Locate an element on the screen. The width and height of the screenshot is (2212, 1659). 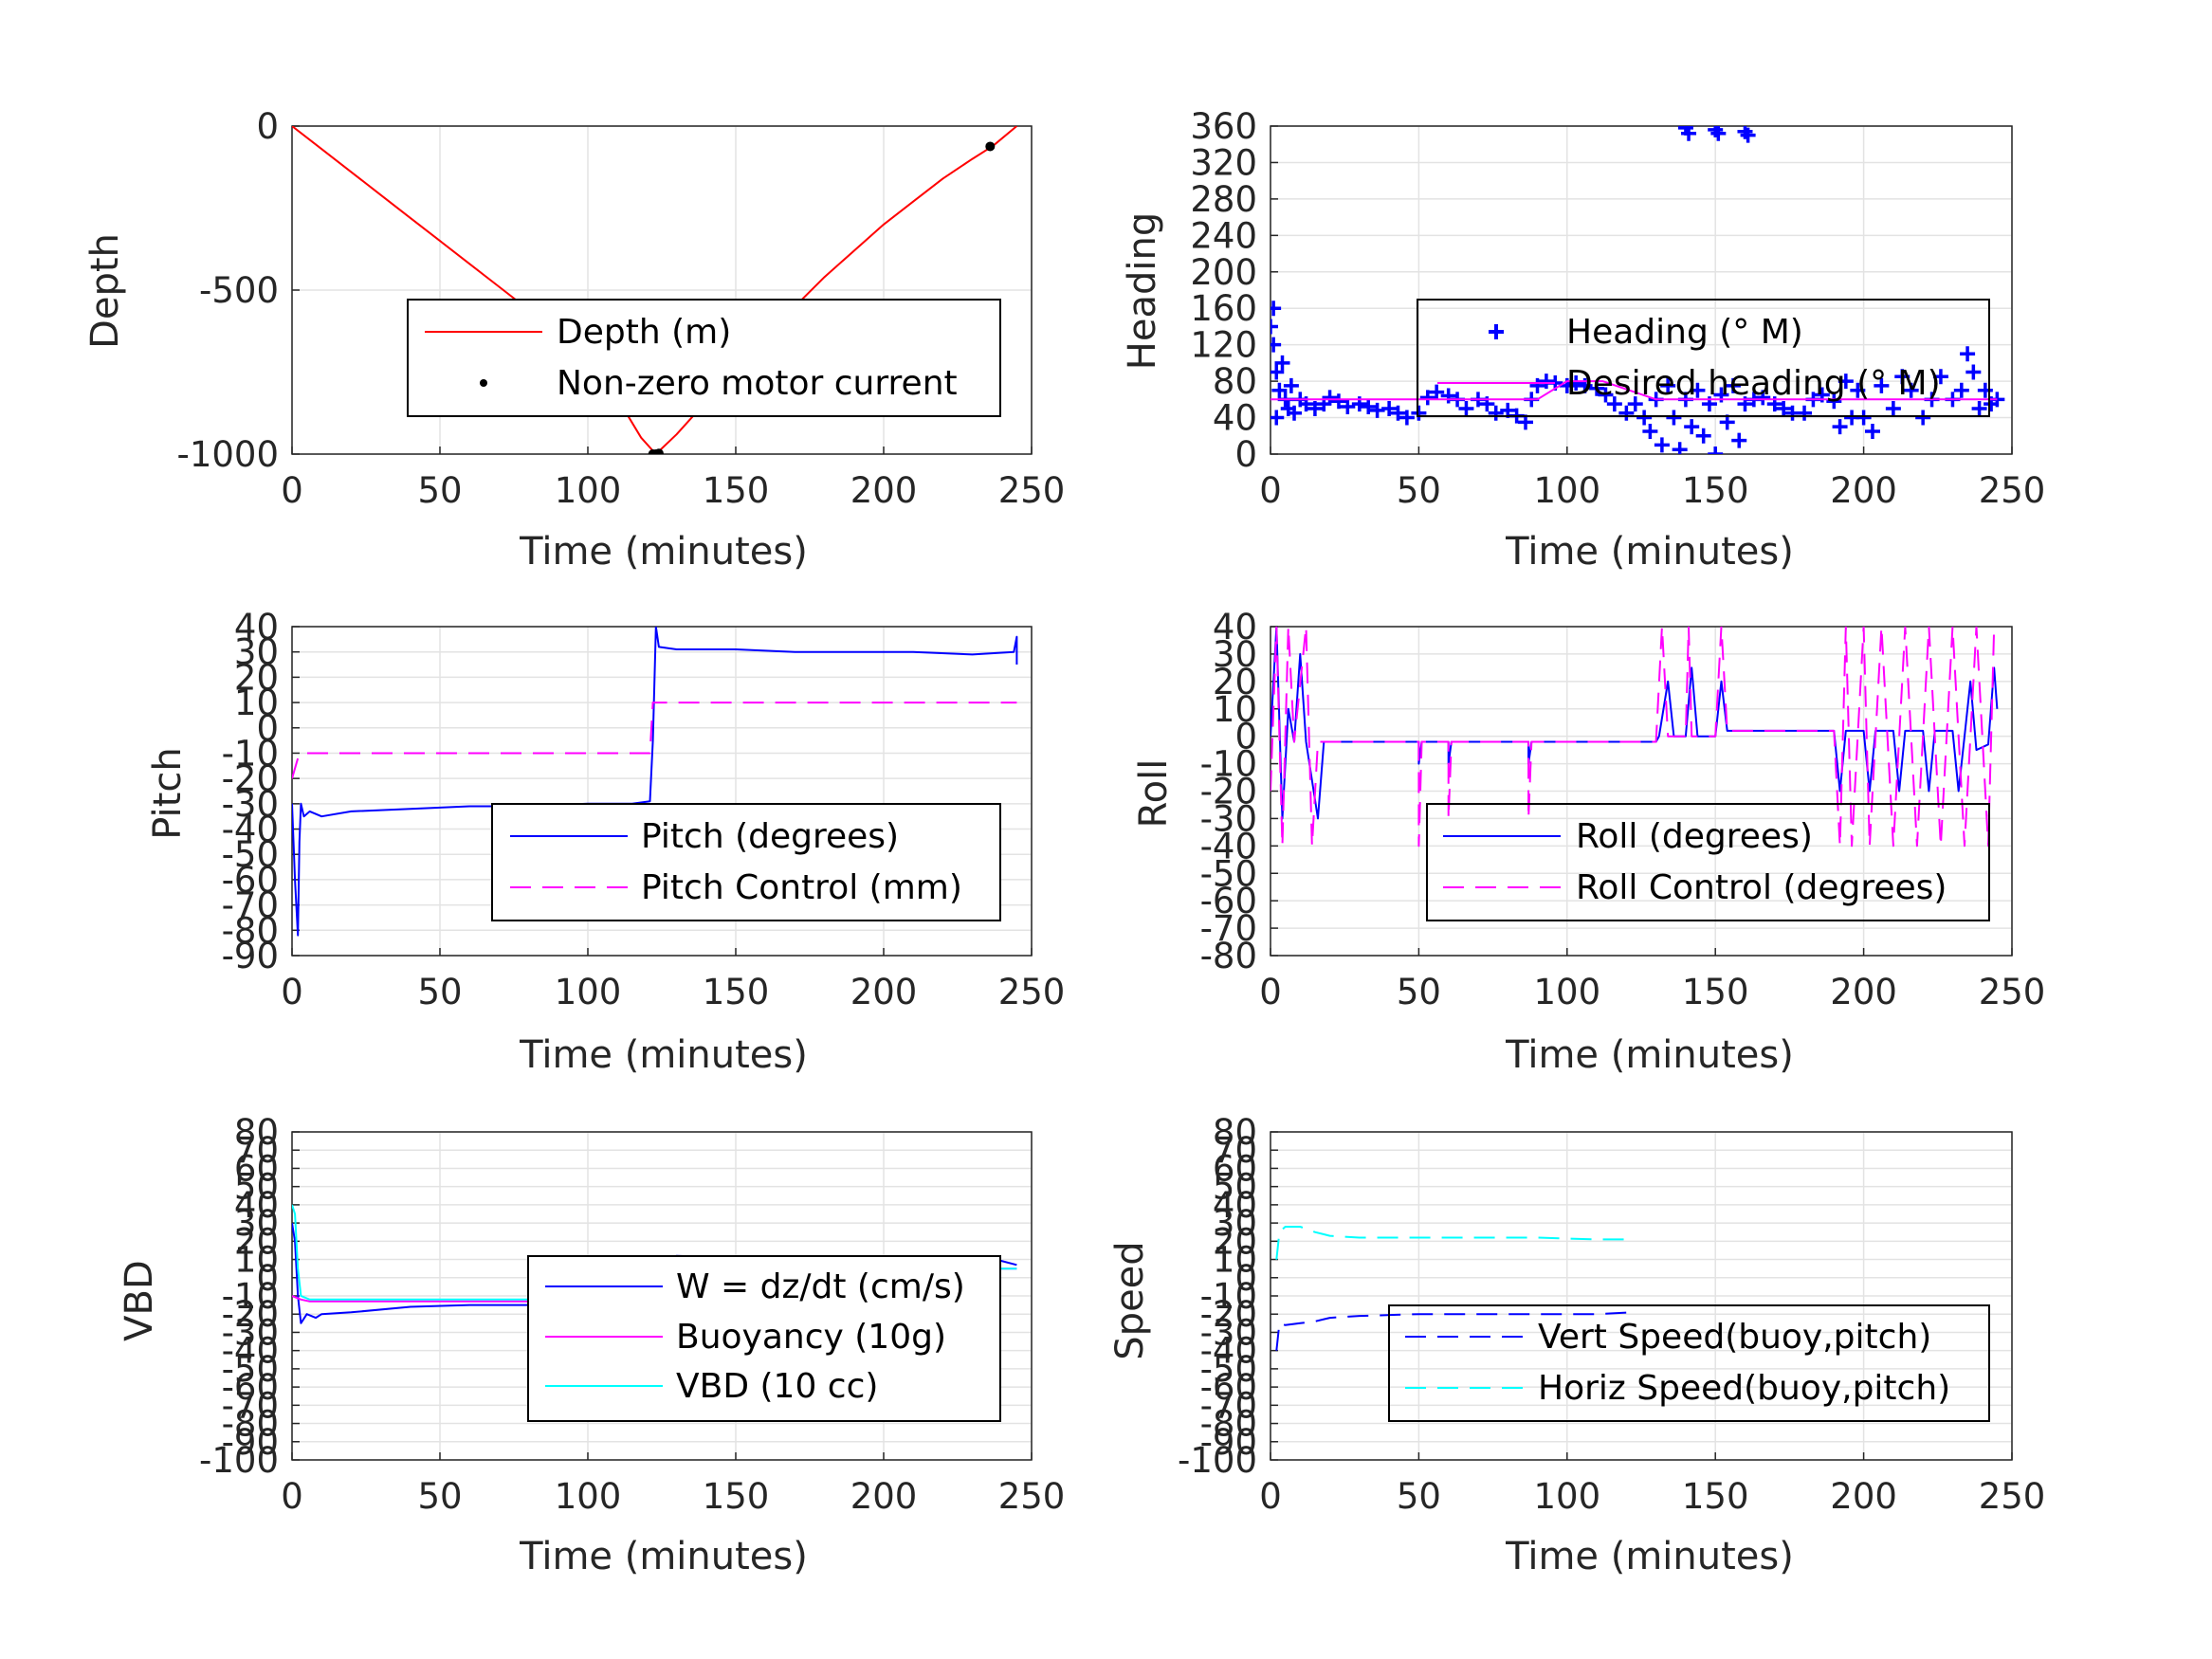
pitch-xtick-label-3: 150 is located at coordinates (736, 992).